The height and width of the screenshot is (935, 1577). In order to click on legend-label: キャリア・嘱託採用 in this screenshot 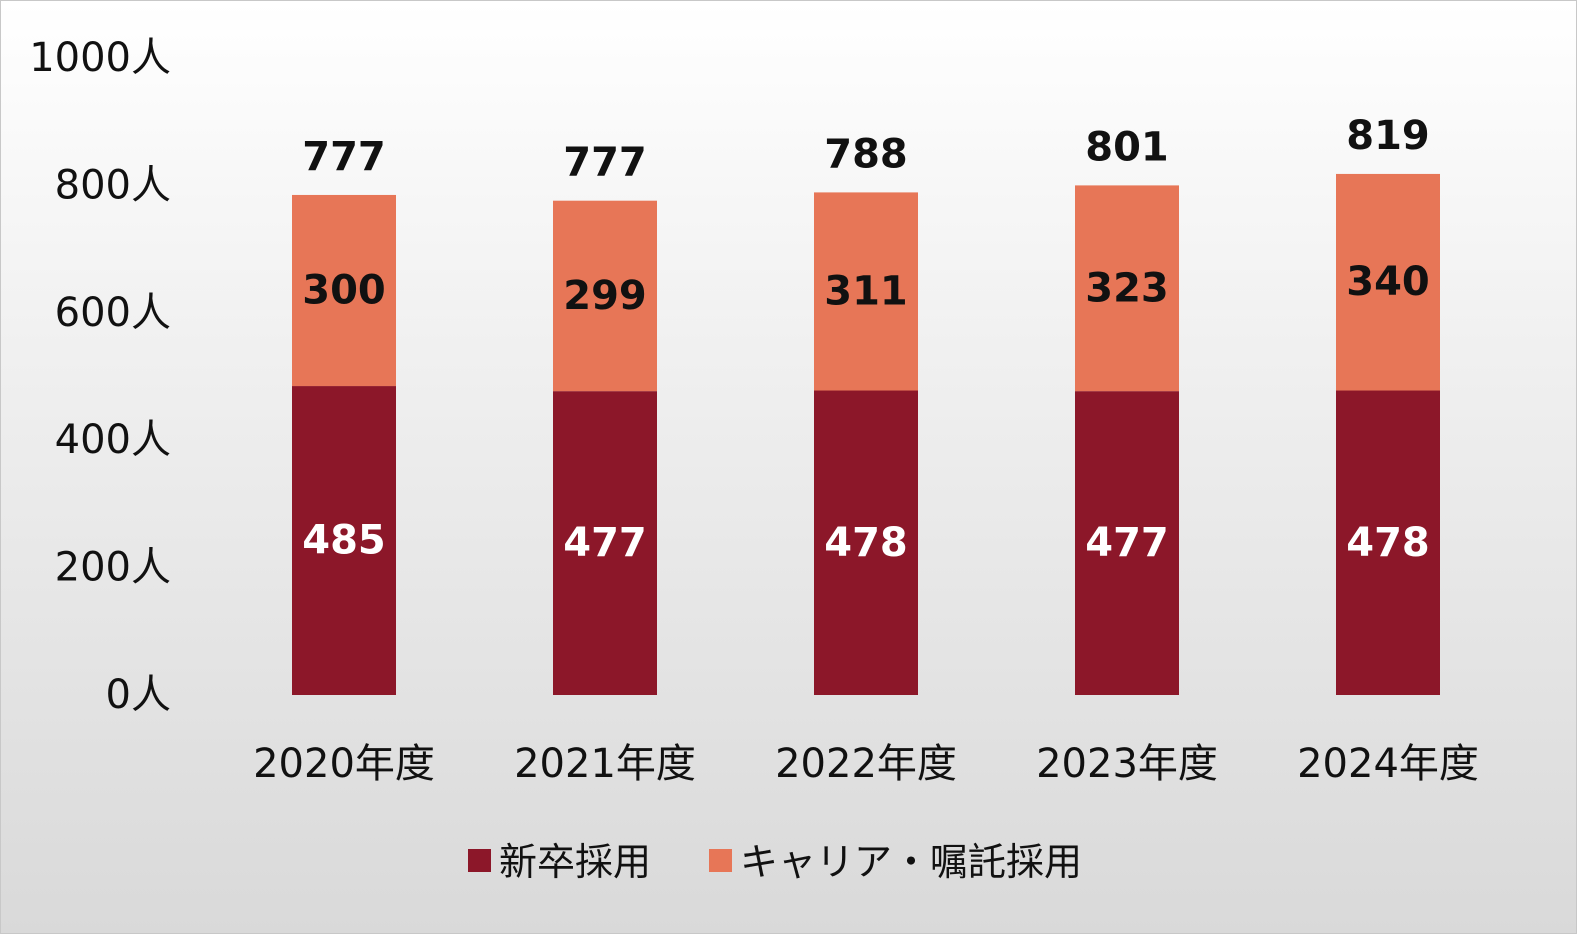, I will do `click(911, 862)`.